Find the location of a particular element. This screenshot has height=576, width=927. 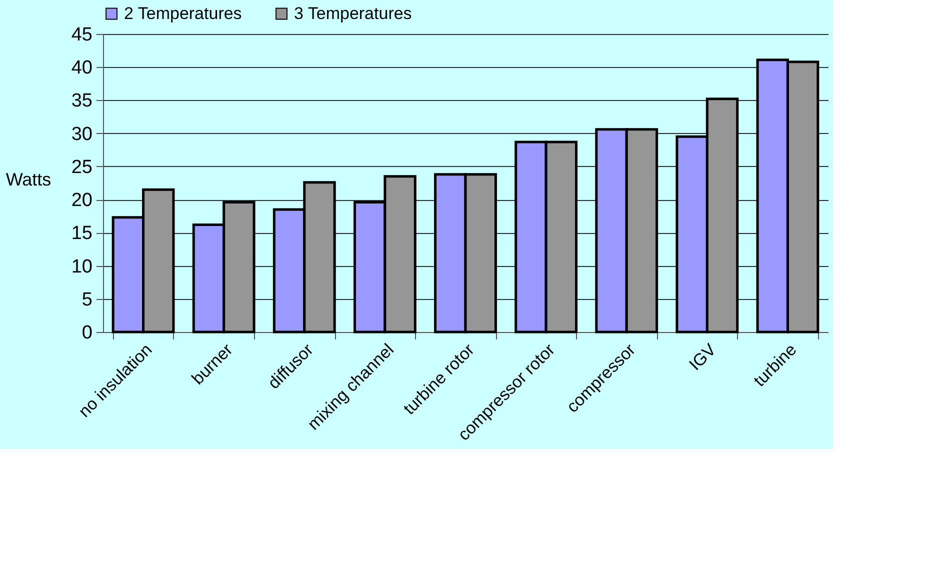

y-tick-label: 20 is located at coordinates (81, 201).